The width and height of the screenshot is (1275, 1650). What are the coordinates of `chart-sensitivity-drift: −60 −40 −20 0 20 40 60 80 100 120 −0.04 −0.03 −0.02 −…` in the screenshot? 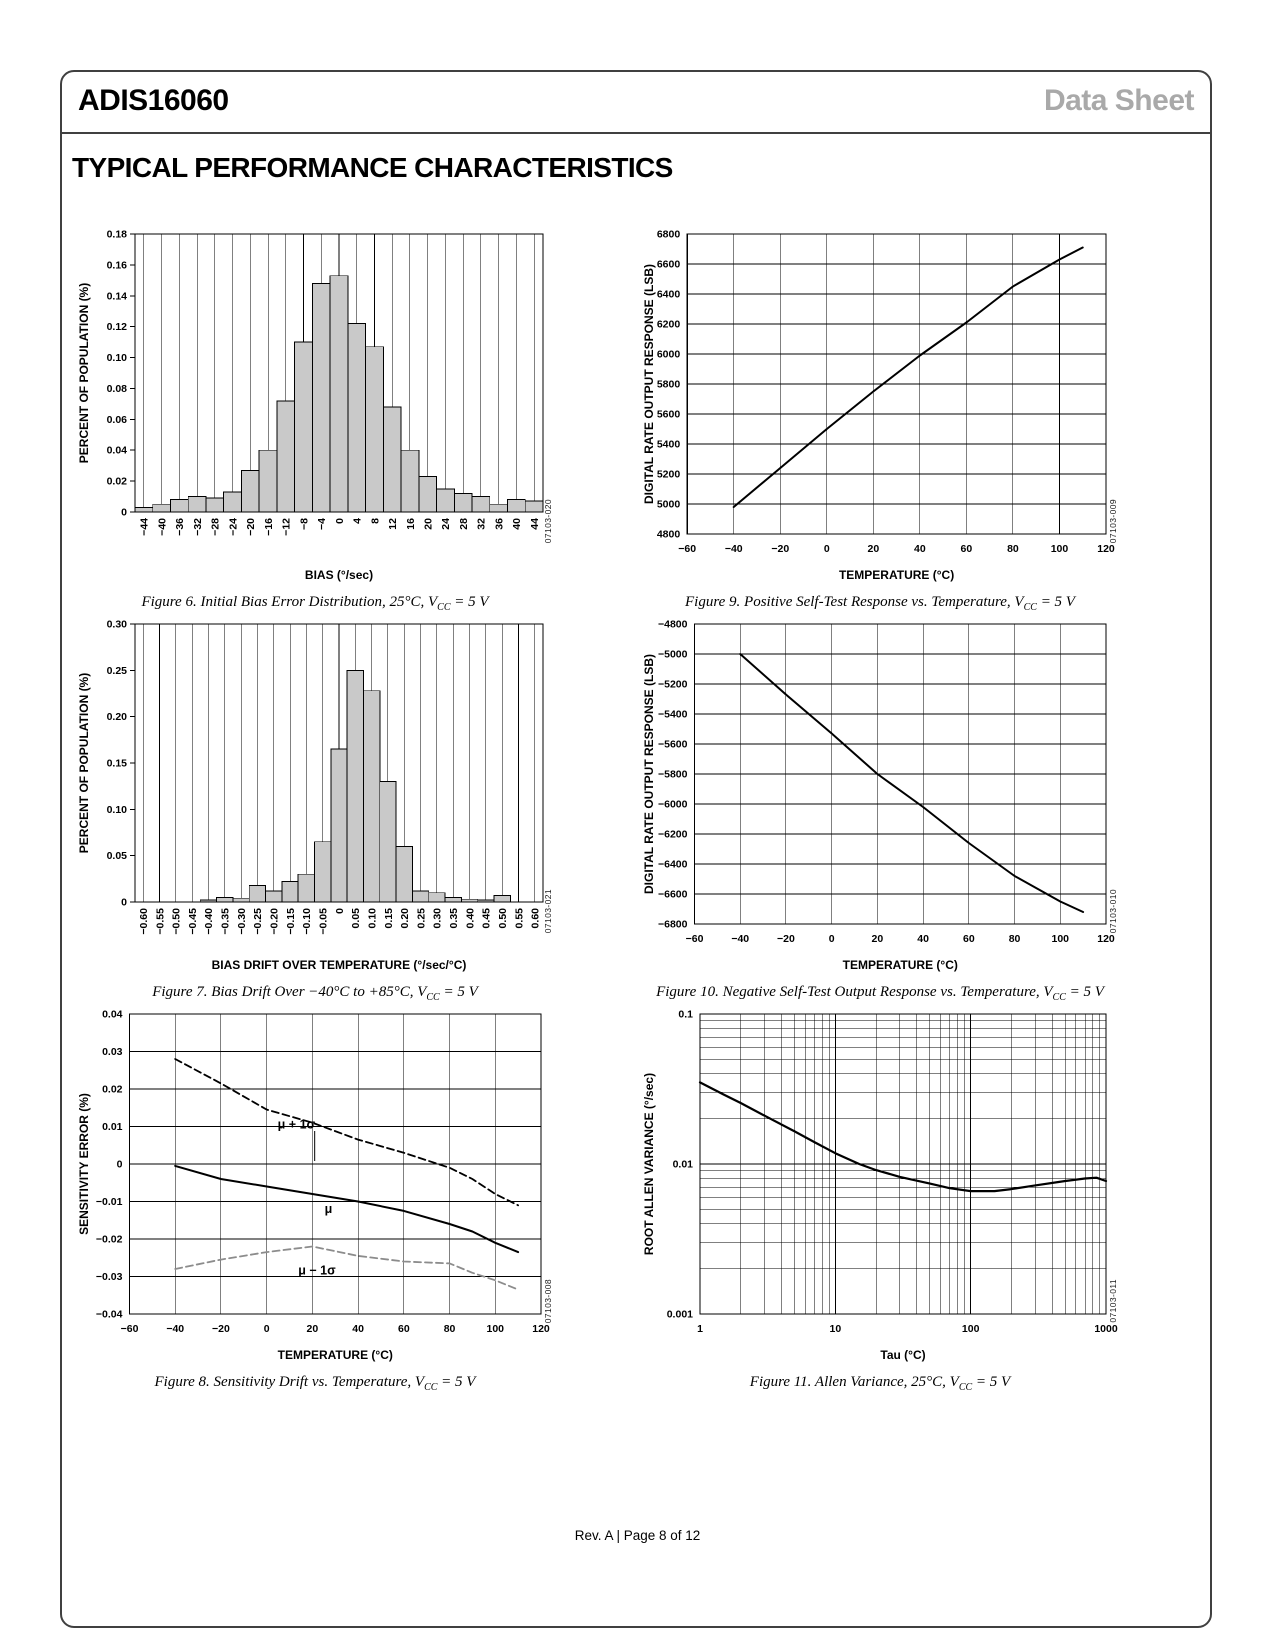 It's located at (313, 1186).